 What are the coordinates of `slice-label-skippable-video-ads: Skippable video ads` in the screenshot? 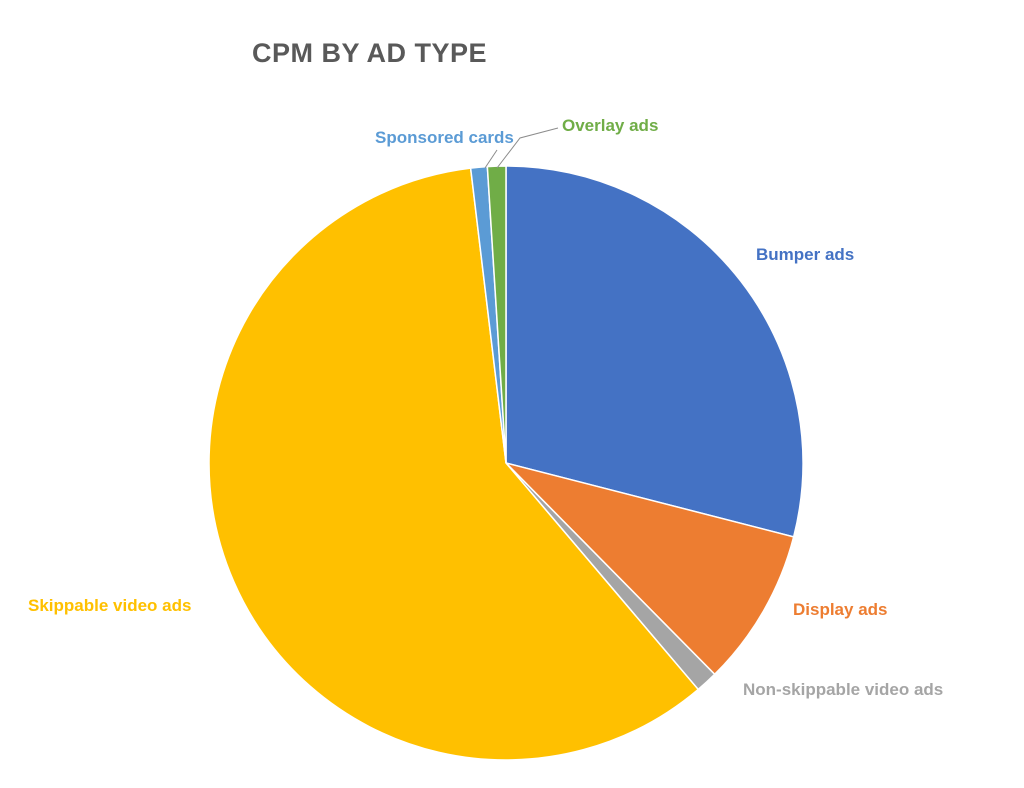 It's located at (110, 605).